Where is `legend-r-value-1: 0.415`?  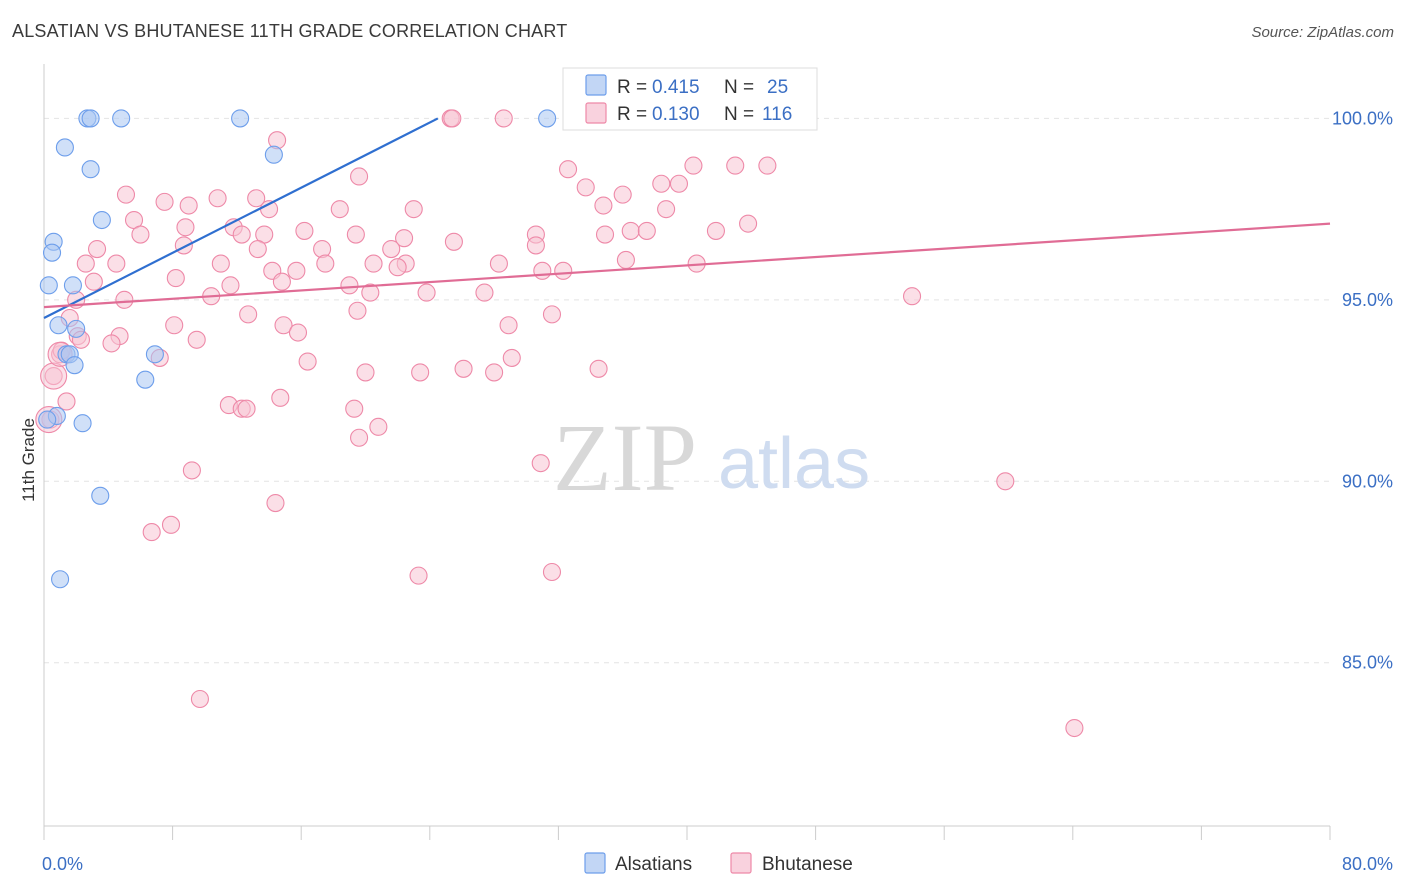
legend-r-value-1: 0.415 is located at coordinates (676, 87).